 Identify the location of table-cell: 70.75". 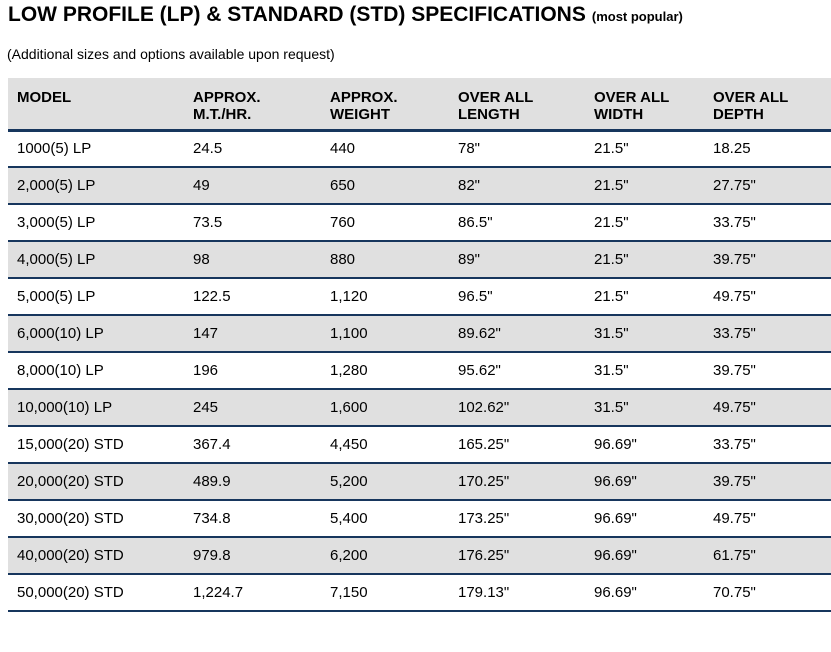
(767, 593).